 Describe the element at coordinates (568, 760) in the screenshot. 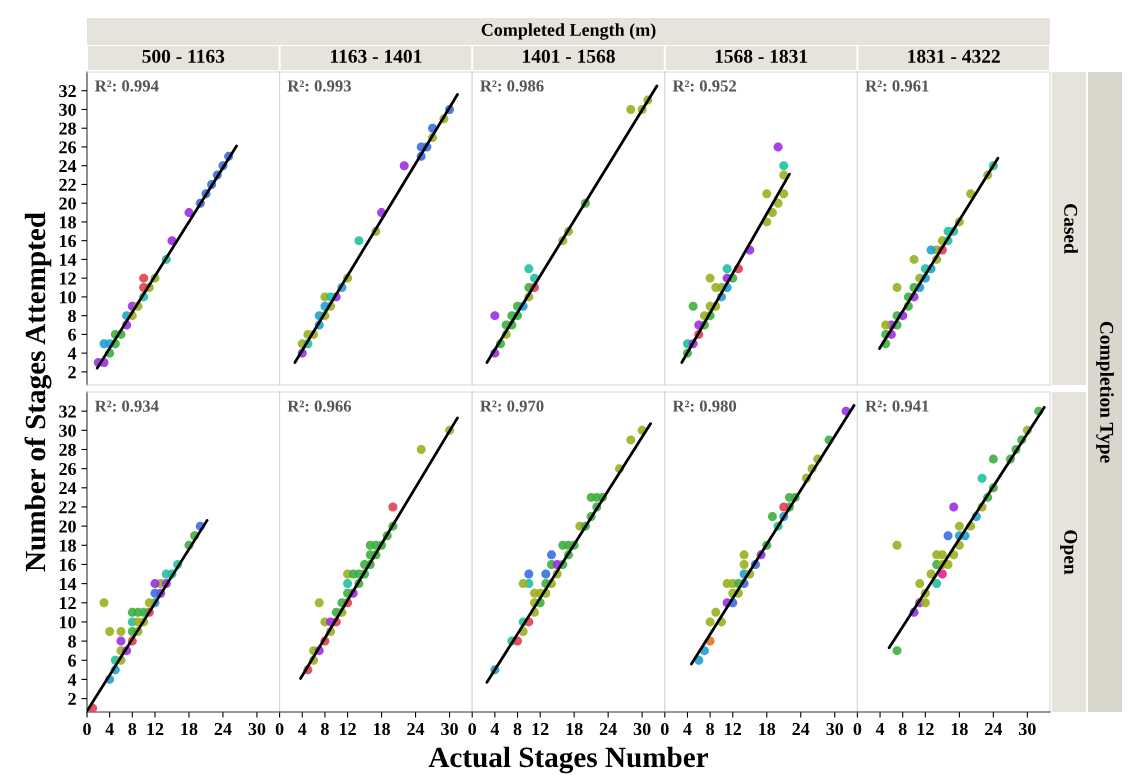

I see `x-axis-title: Actual Stages Number` at that location.